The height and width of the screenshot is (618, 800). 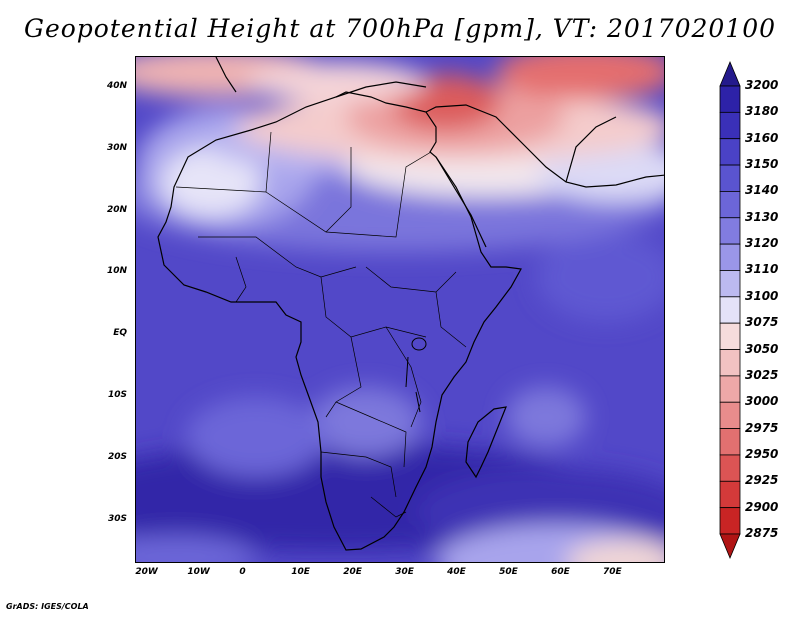 I want to click on lat-tick-label: 10N, so click(x=116, y=271).